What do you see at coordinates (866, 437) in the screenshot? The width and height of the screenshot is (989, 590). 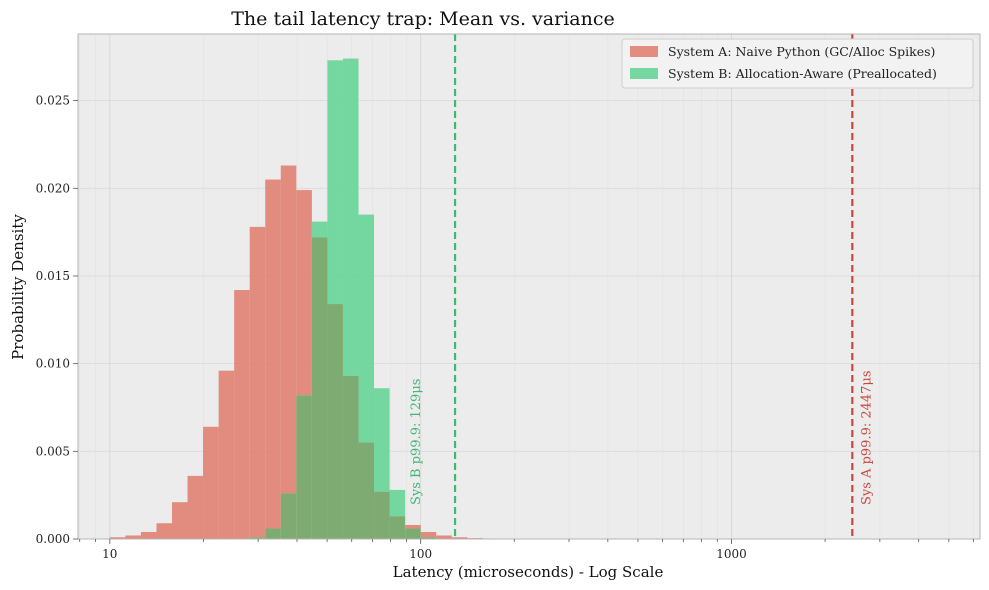 I see `annotation-system-a: Sys A p99.9: 2447μs` at bounding box center [866, 437].